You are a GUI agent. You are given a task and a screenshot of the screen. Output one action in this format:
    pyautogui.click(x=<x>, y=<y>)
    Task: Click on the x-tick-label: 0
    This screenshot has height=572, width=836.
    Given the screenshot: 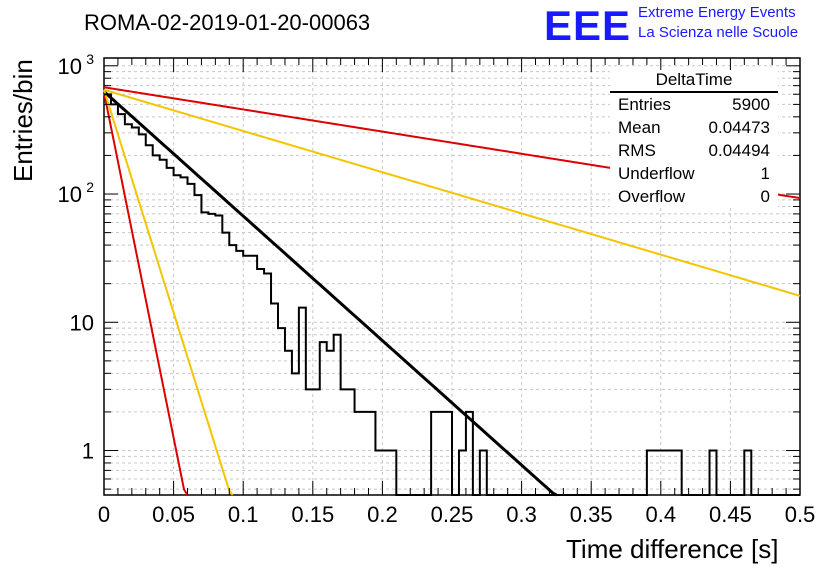 What is the action you would take?
    pyautogui.click(x=104, y=514)
    